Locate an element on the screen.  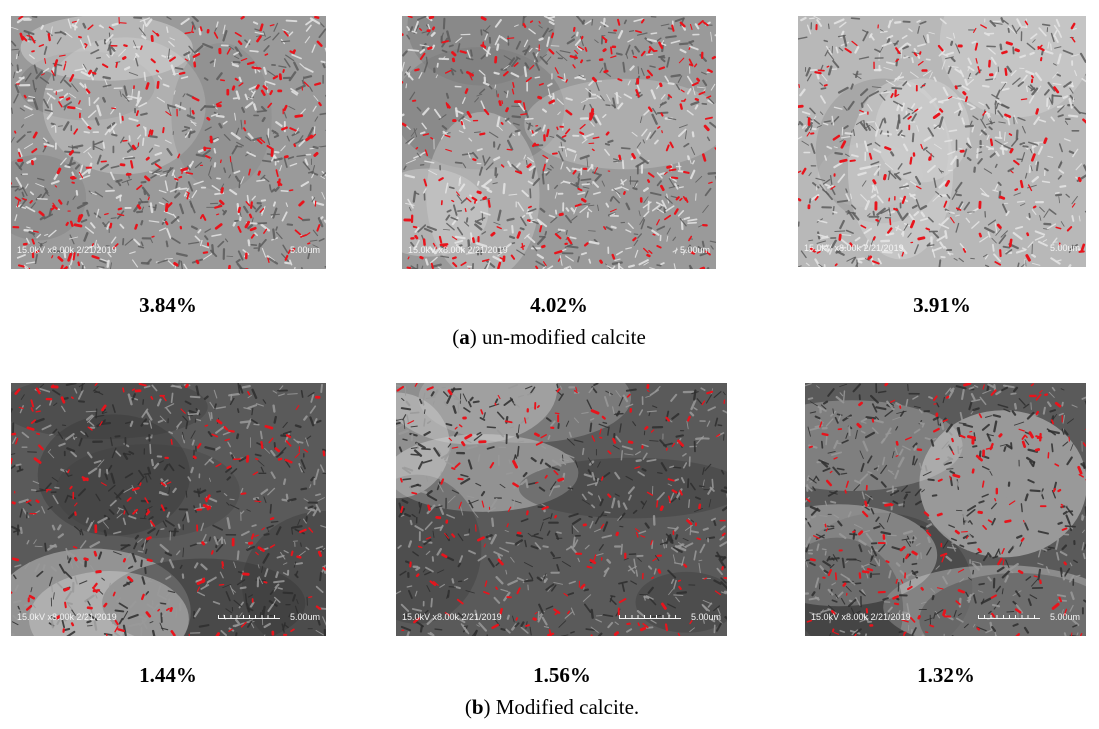
porosity-value: 1.32% is located at coordinates (946, 675).